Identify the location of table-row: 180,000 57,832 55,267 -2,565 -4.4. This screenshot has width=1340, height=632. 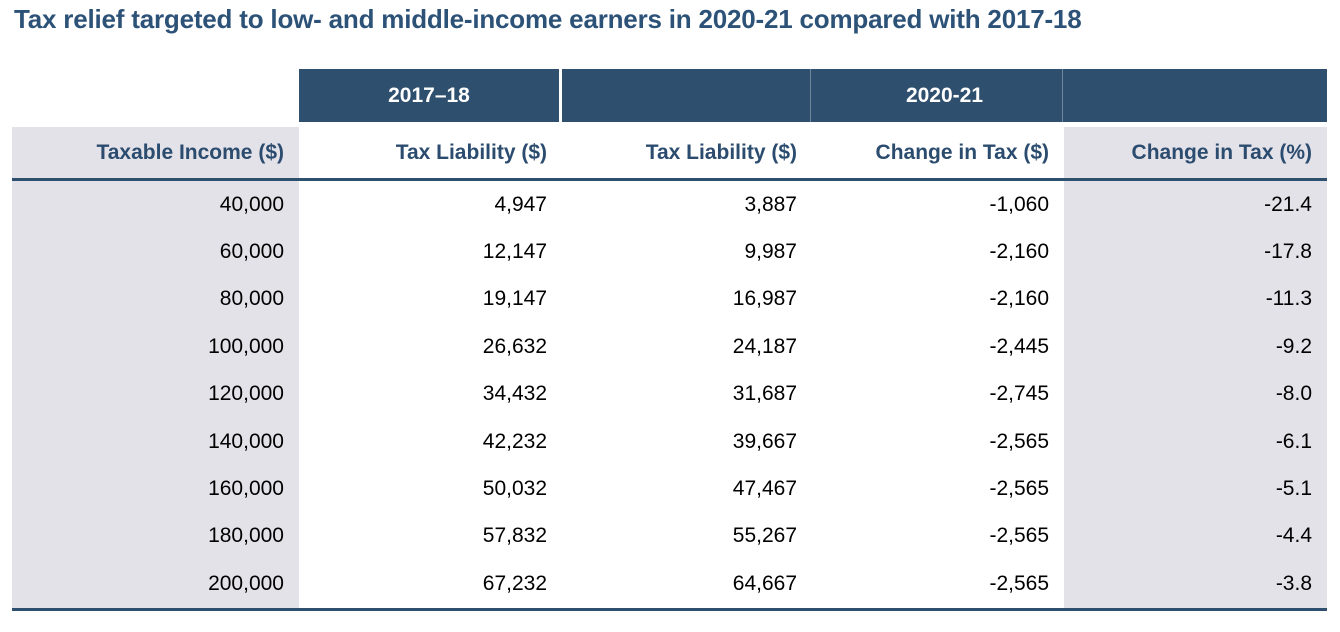
(669, 536).